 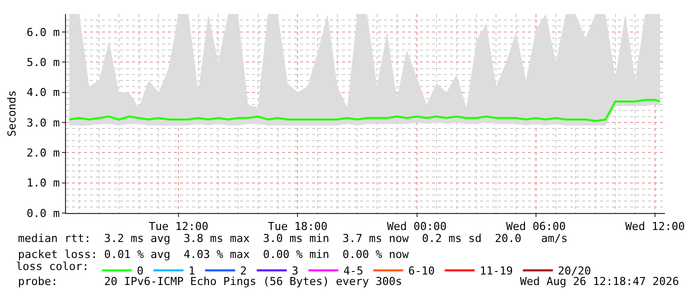 I want to click on legend-label: 3, so click(x=295, y=271).